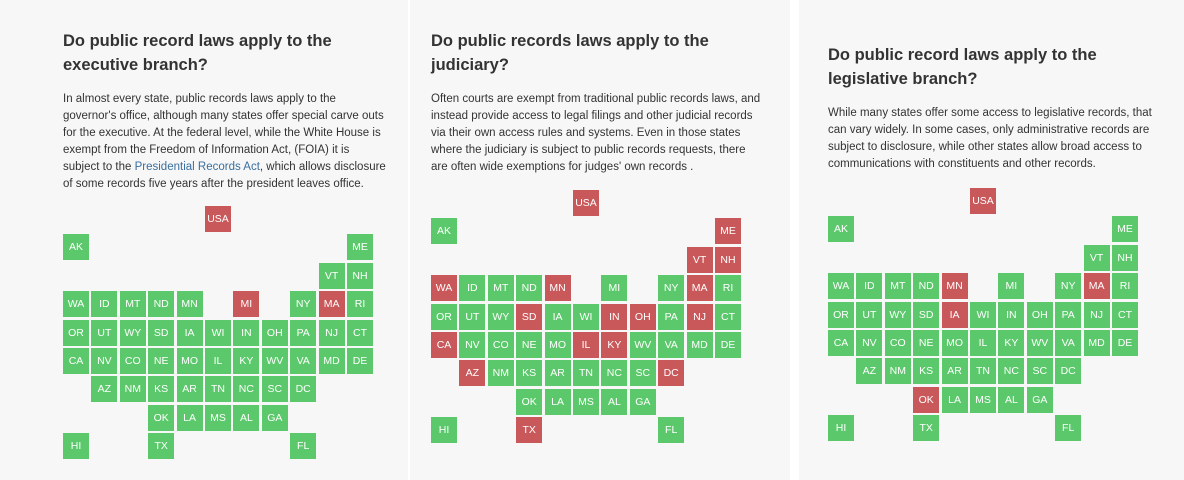  Describe the element at coordinates (331, 332) in the screenshot. I see `state-tile-nj: NJ` at that location.